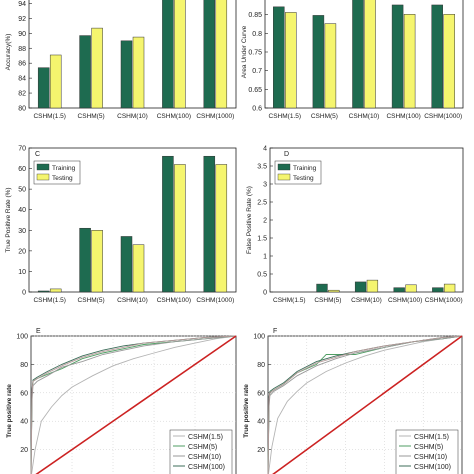  I want to click on y-tick-label: 88, so click(22, 49).